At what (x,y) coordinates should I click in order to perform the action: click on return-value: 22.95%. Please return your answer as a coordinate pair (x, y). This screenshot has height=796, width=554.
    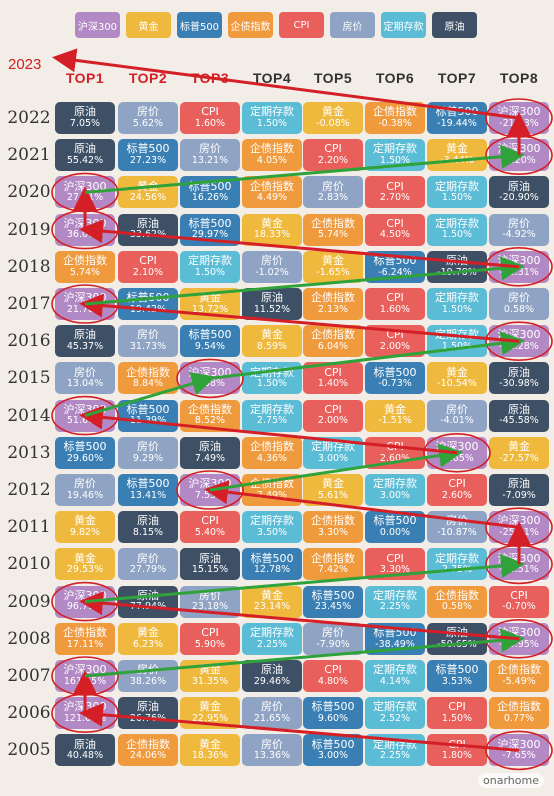
    Looking at the image, I should click on (210, 719).